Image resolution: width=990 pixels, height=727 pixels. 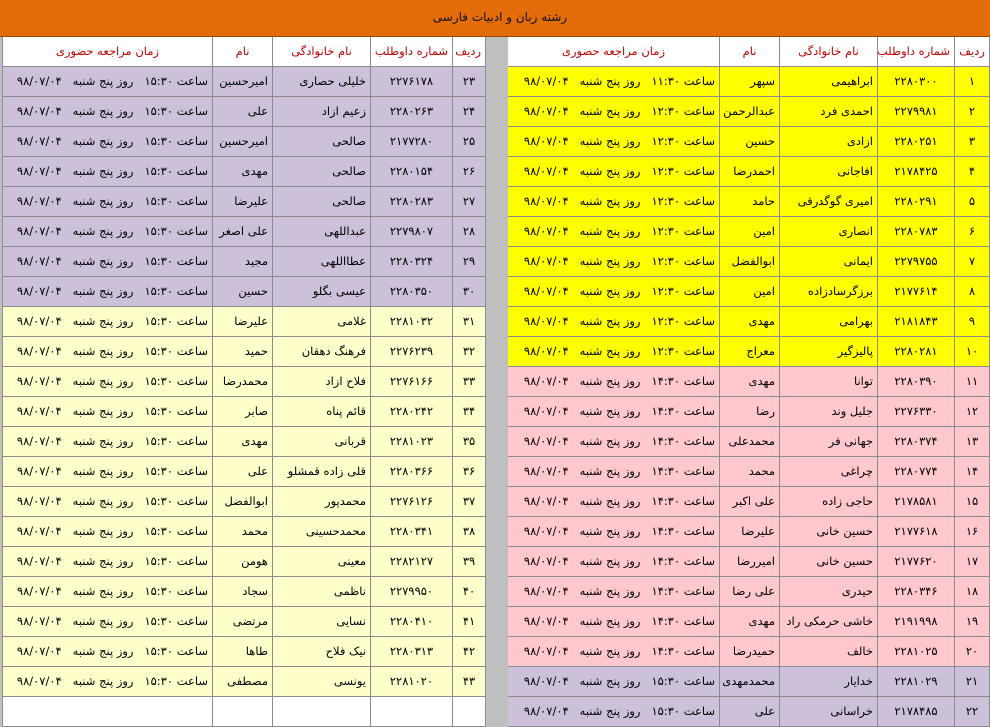 I want to click on row-number: ۳۵, so click(x=469, y=442).